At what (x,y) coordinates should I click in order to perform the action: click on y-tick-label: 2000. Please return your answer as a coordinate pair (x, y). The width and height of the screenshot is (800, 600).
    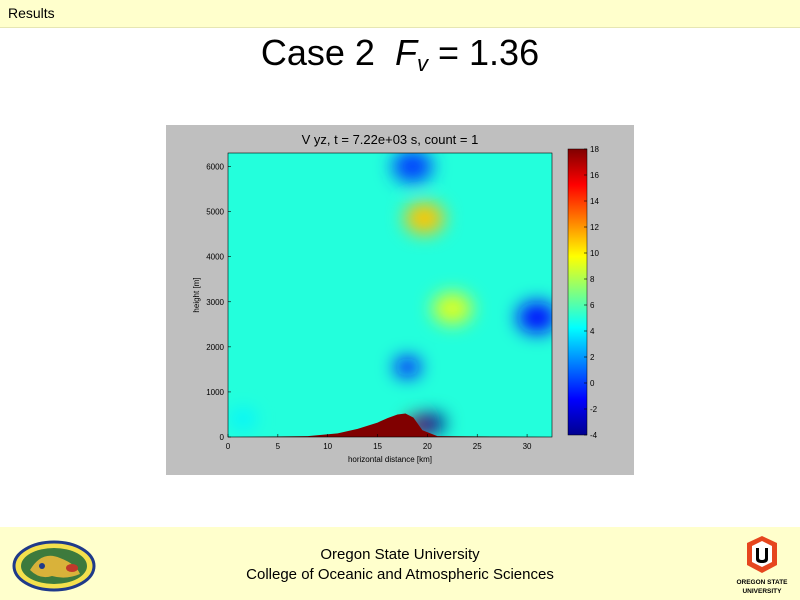
    Looking at the image, I should click on (215, 347).